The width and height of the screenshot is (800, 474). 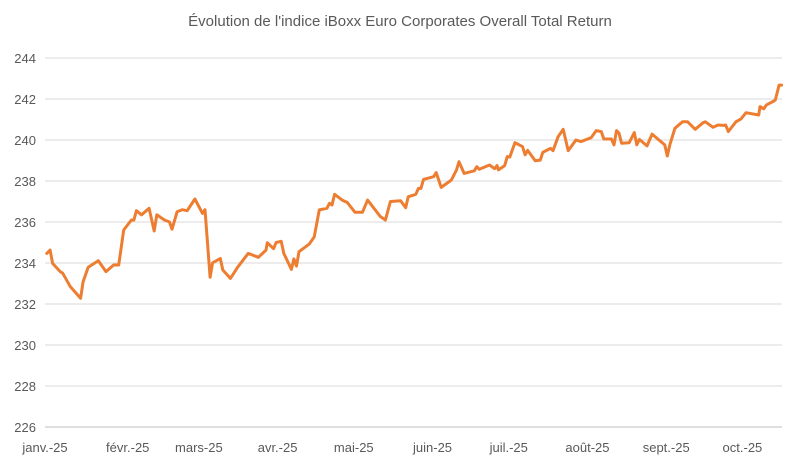 I want to click on x-tick-label: avr.-25, so click(x=278, y=447).